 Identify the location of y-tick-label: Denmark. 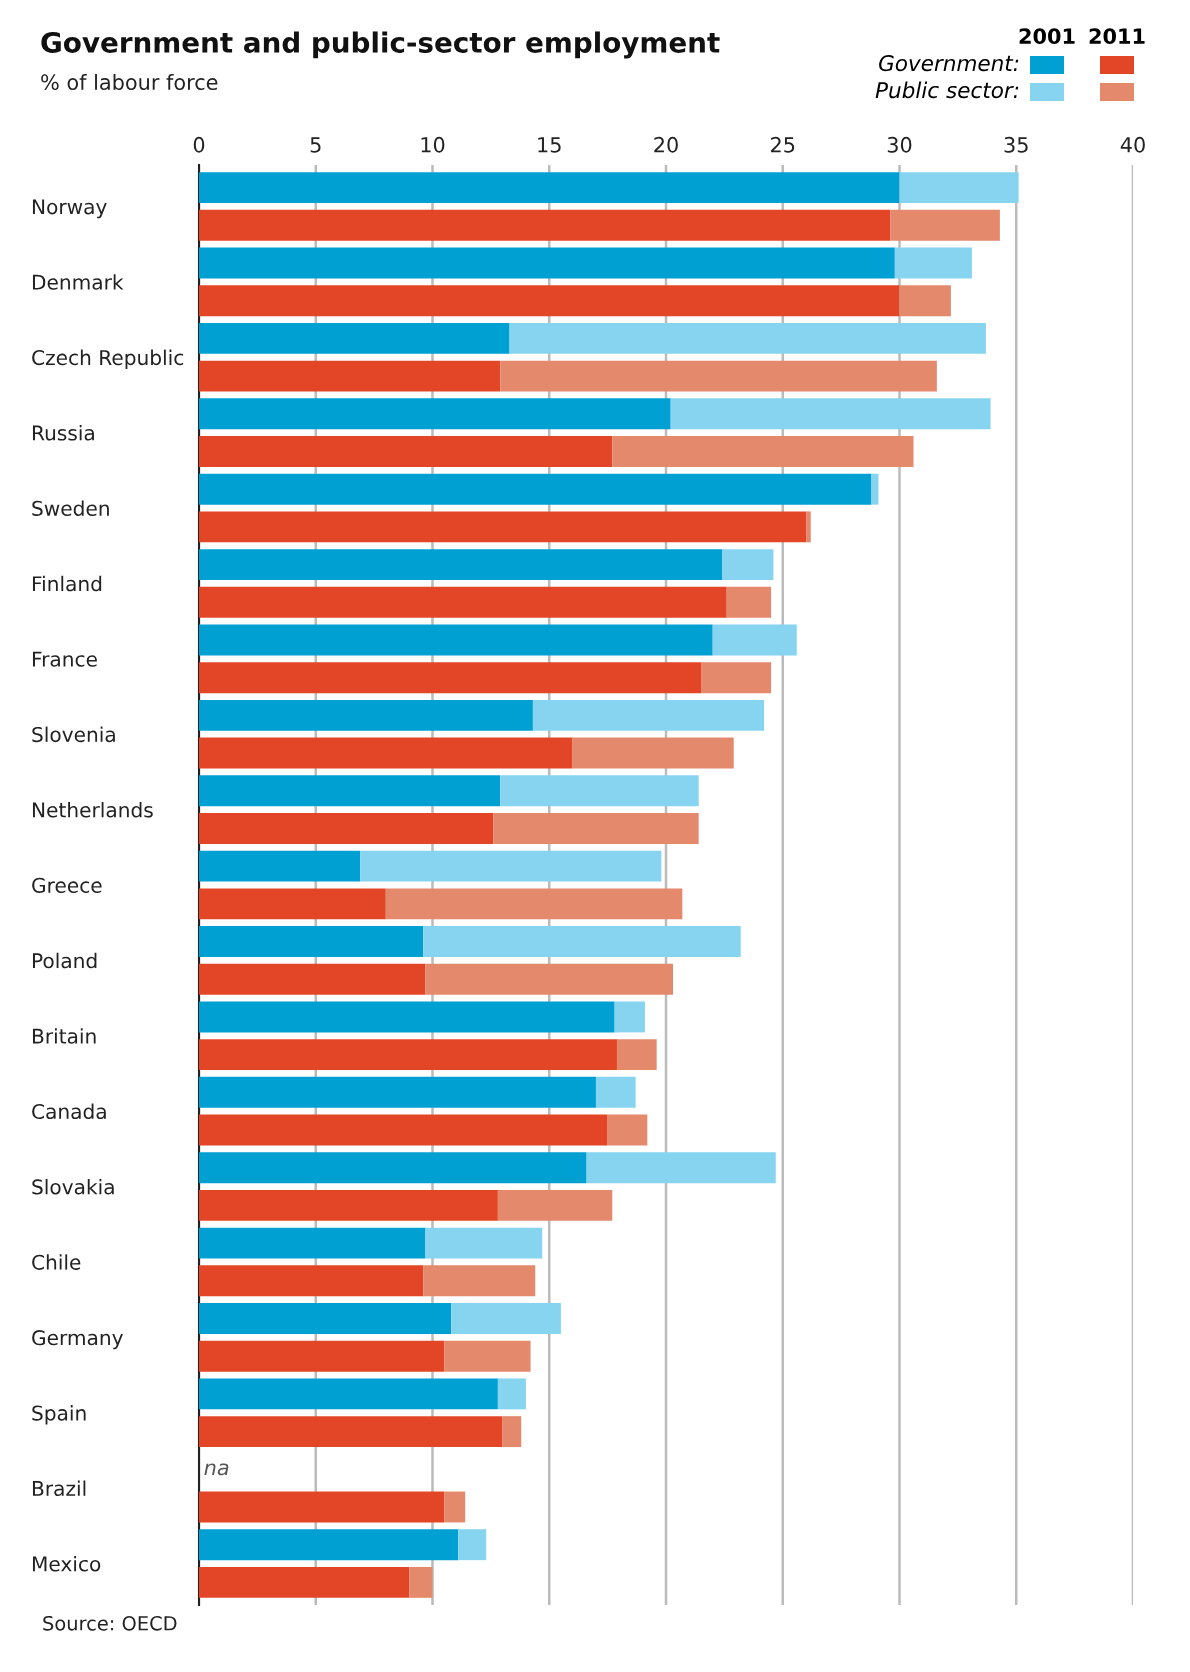
(78, 282).